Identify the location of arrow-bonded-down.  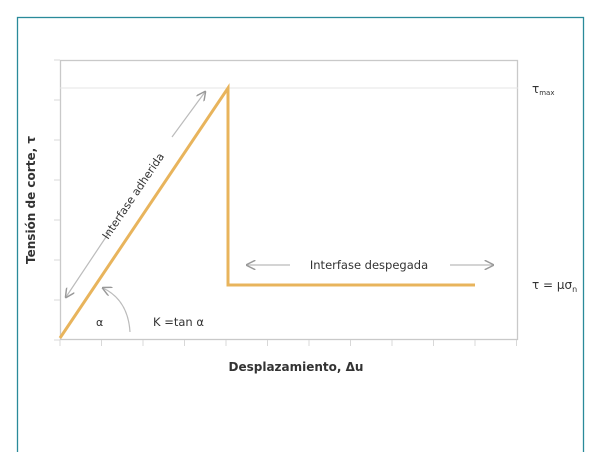
(88, 263).